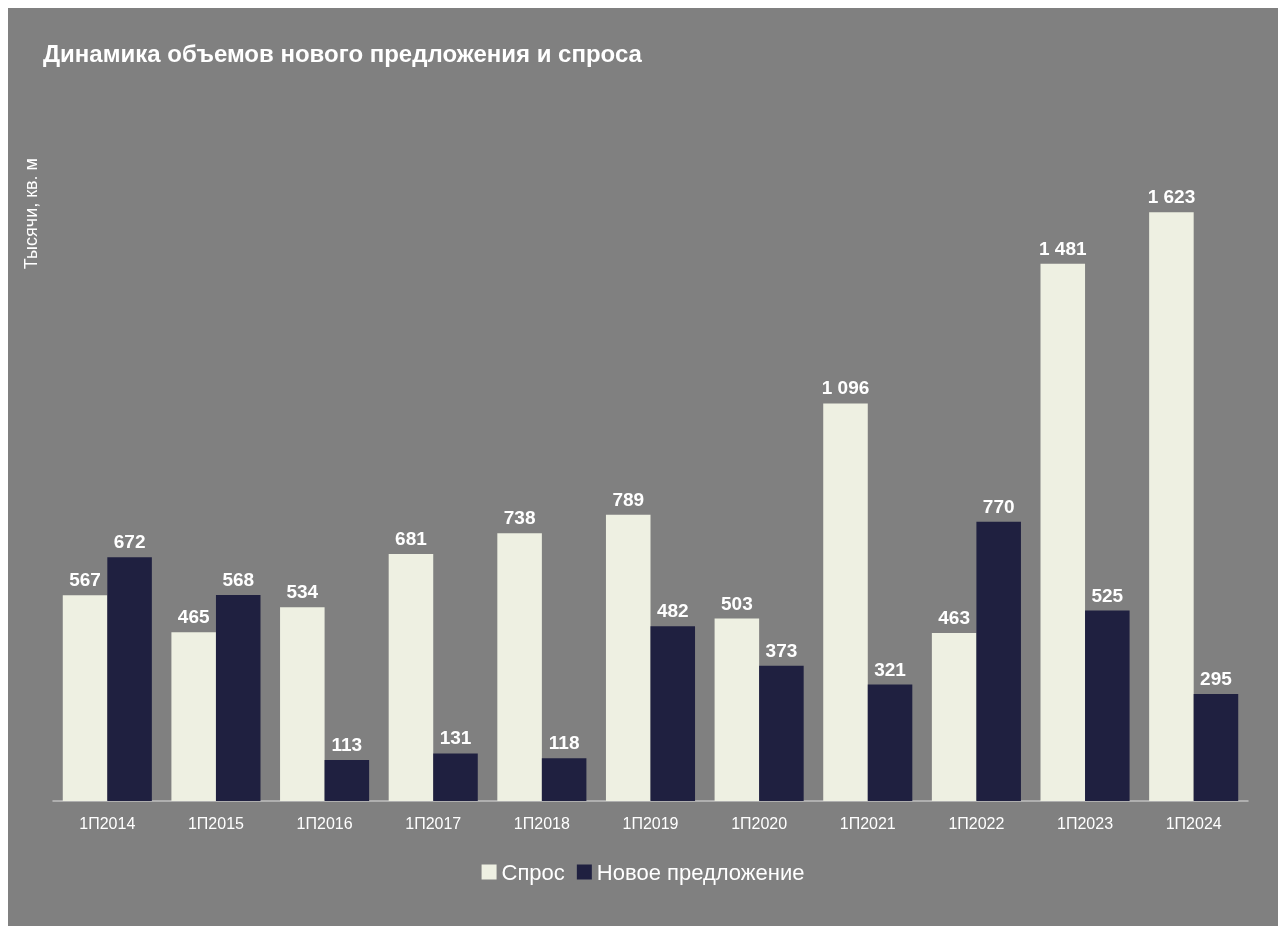 The height and width of the screenshot is (935, 1285). Describe the element at coordinates (85, 580) in the screenshot. I see `data-label: 567` at that location.